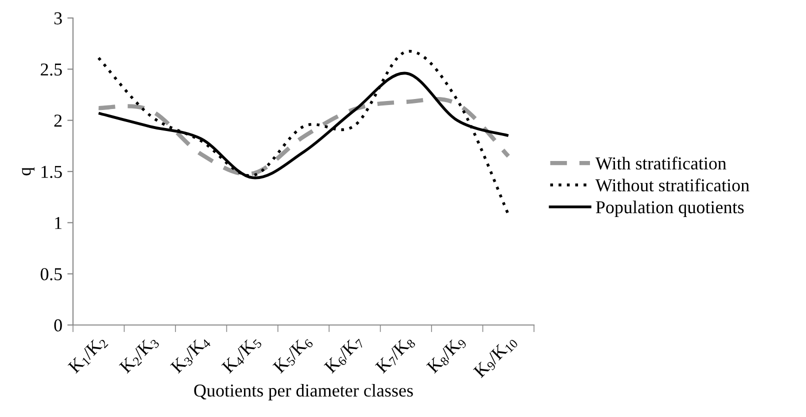  I want to click on x-tick-label: K$_{6}$/K$_{7}$, so click(344, 355).